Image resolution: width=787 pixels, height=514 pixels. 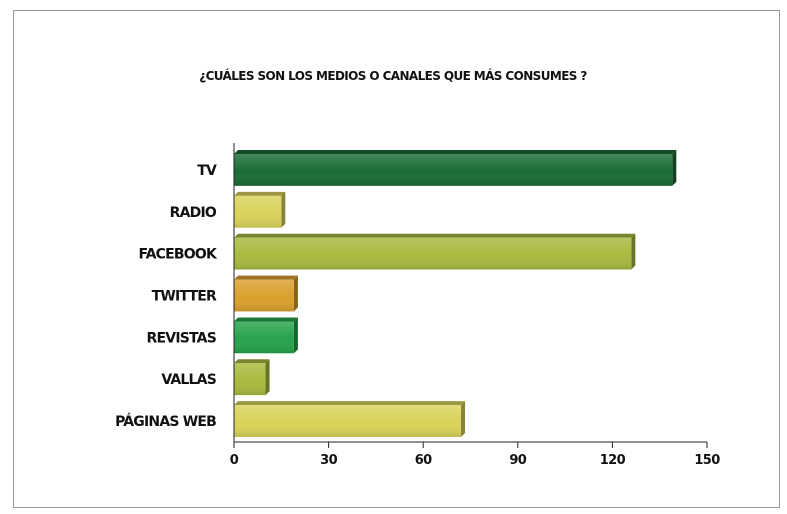 I want to click on category-label-facebook: FACEBOOK, so click(x=178, y=255).